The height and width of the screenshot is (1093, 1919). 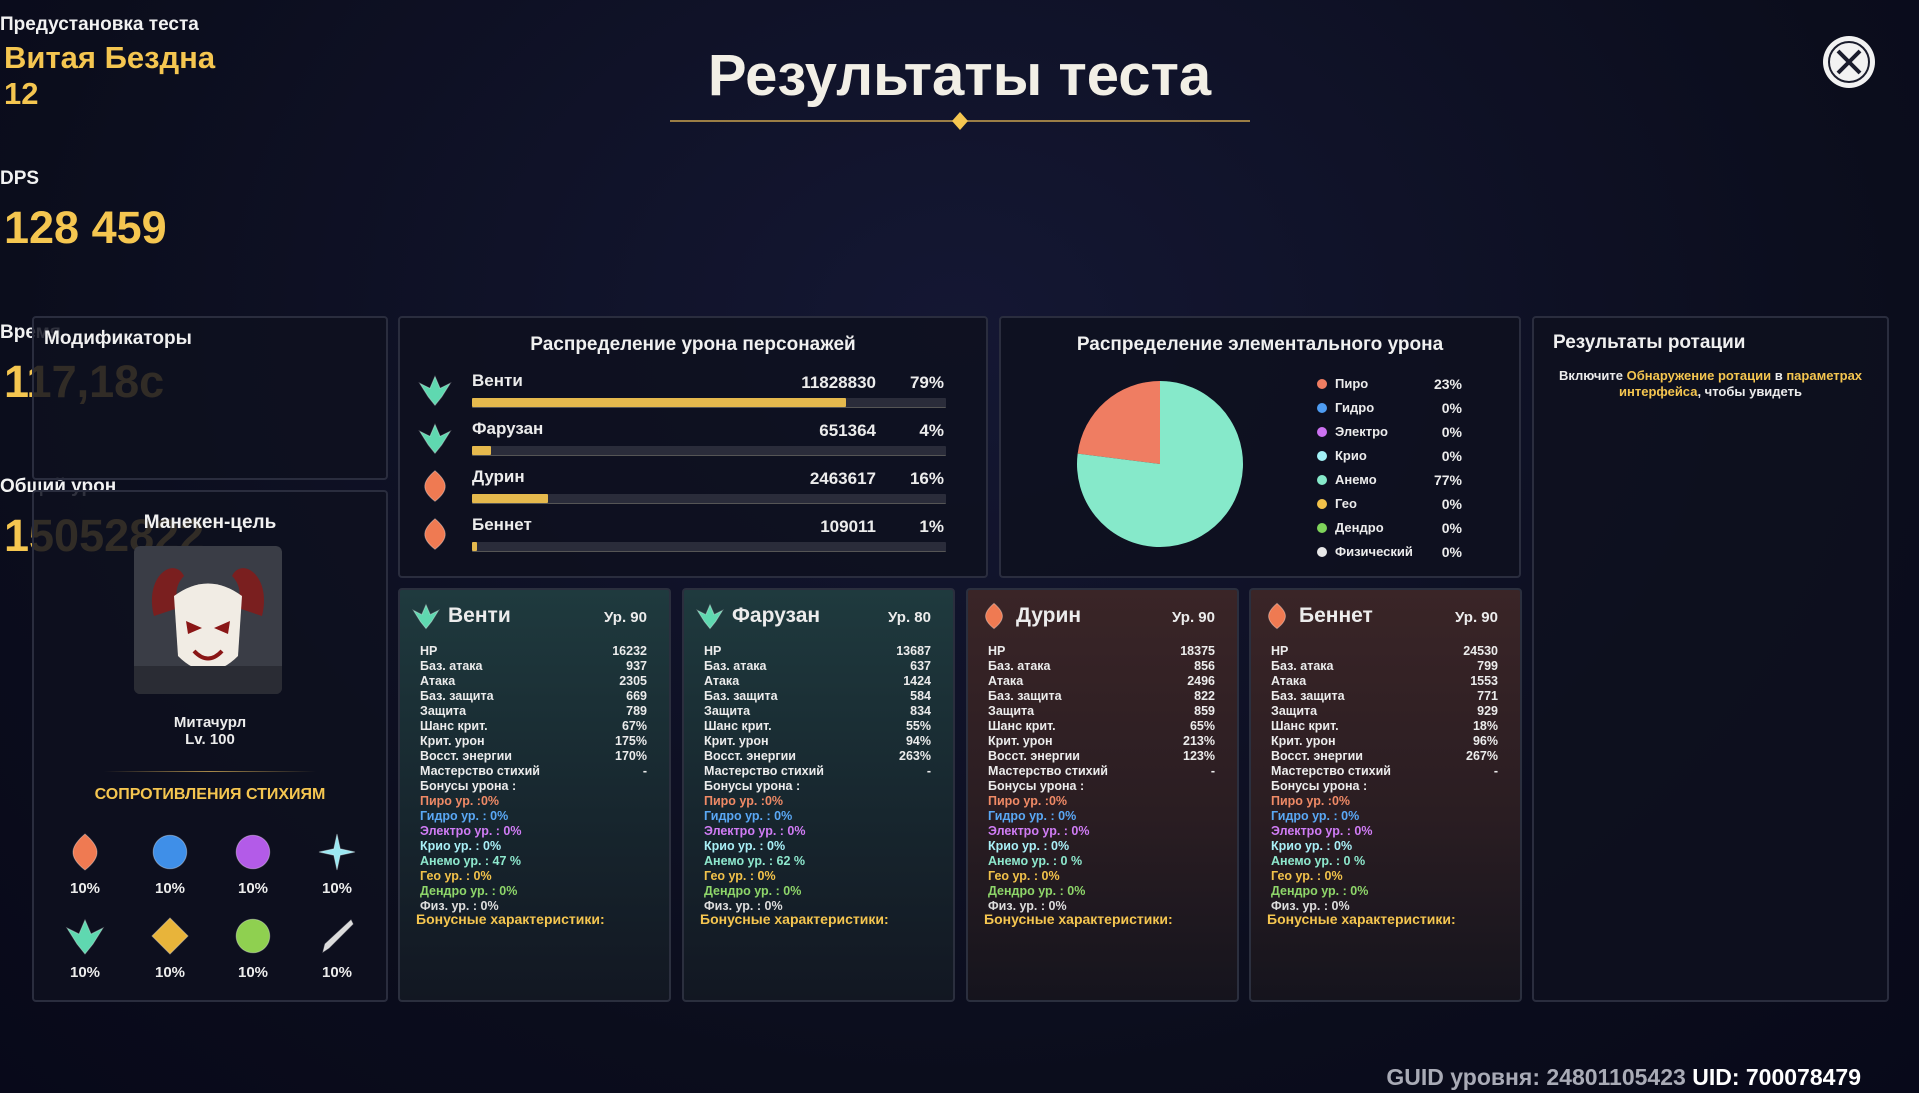 I want to click on stat-value: 18375, so click(x=1197, y=651).